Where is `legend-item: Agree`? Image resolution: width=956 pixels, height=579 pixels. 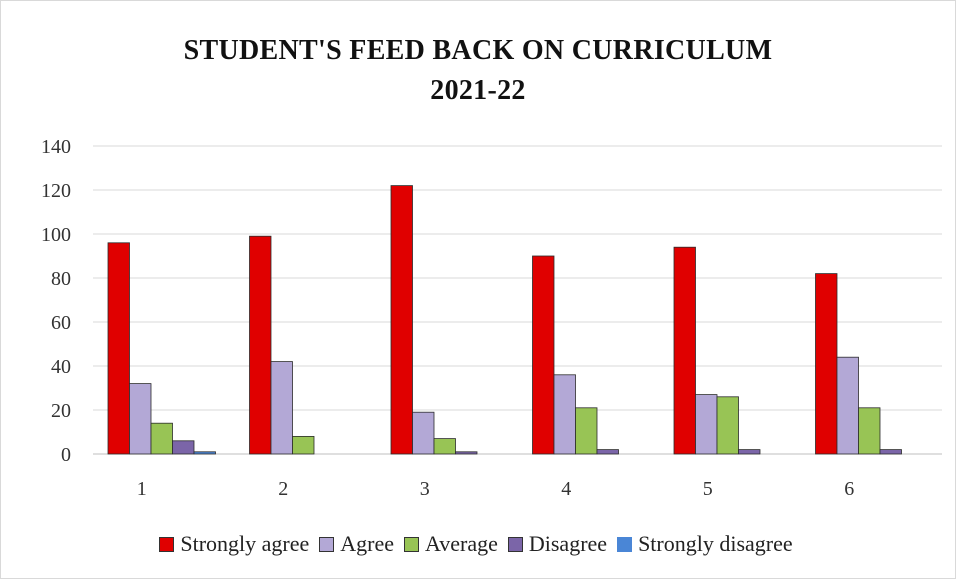
legend-item: Agree is located at coordinates (356, 544).